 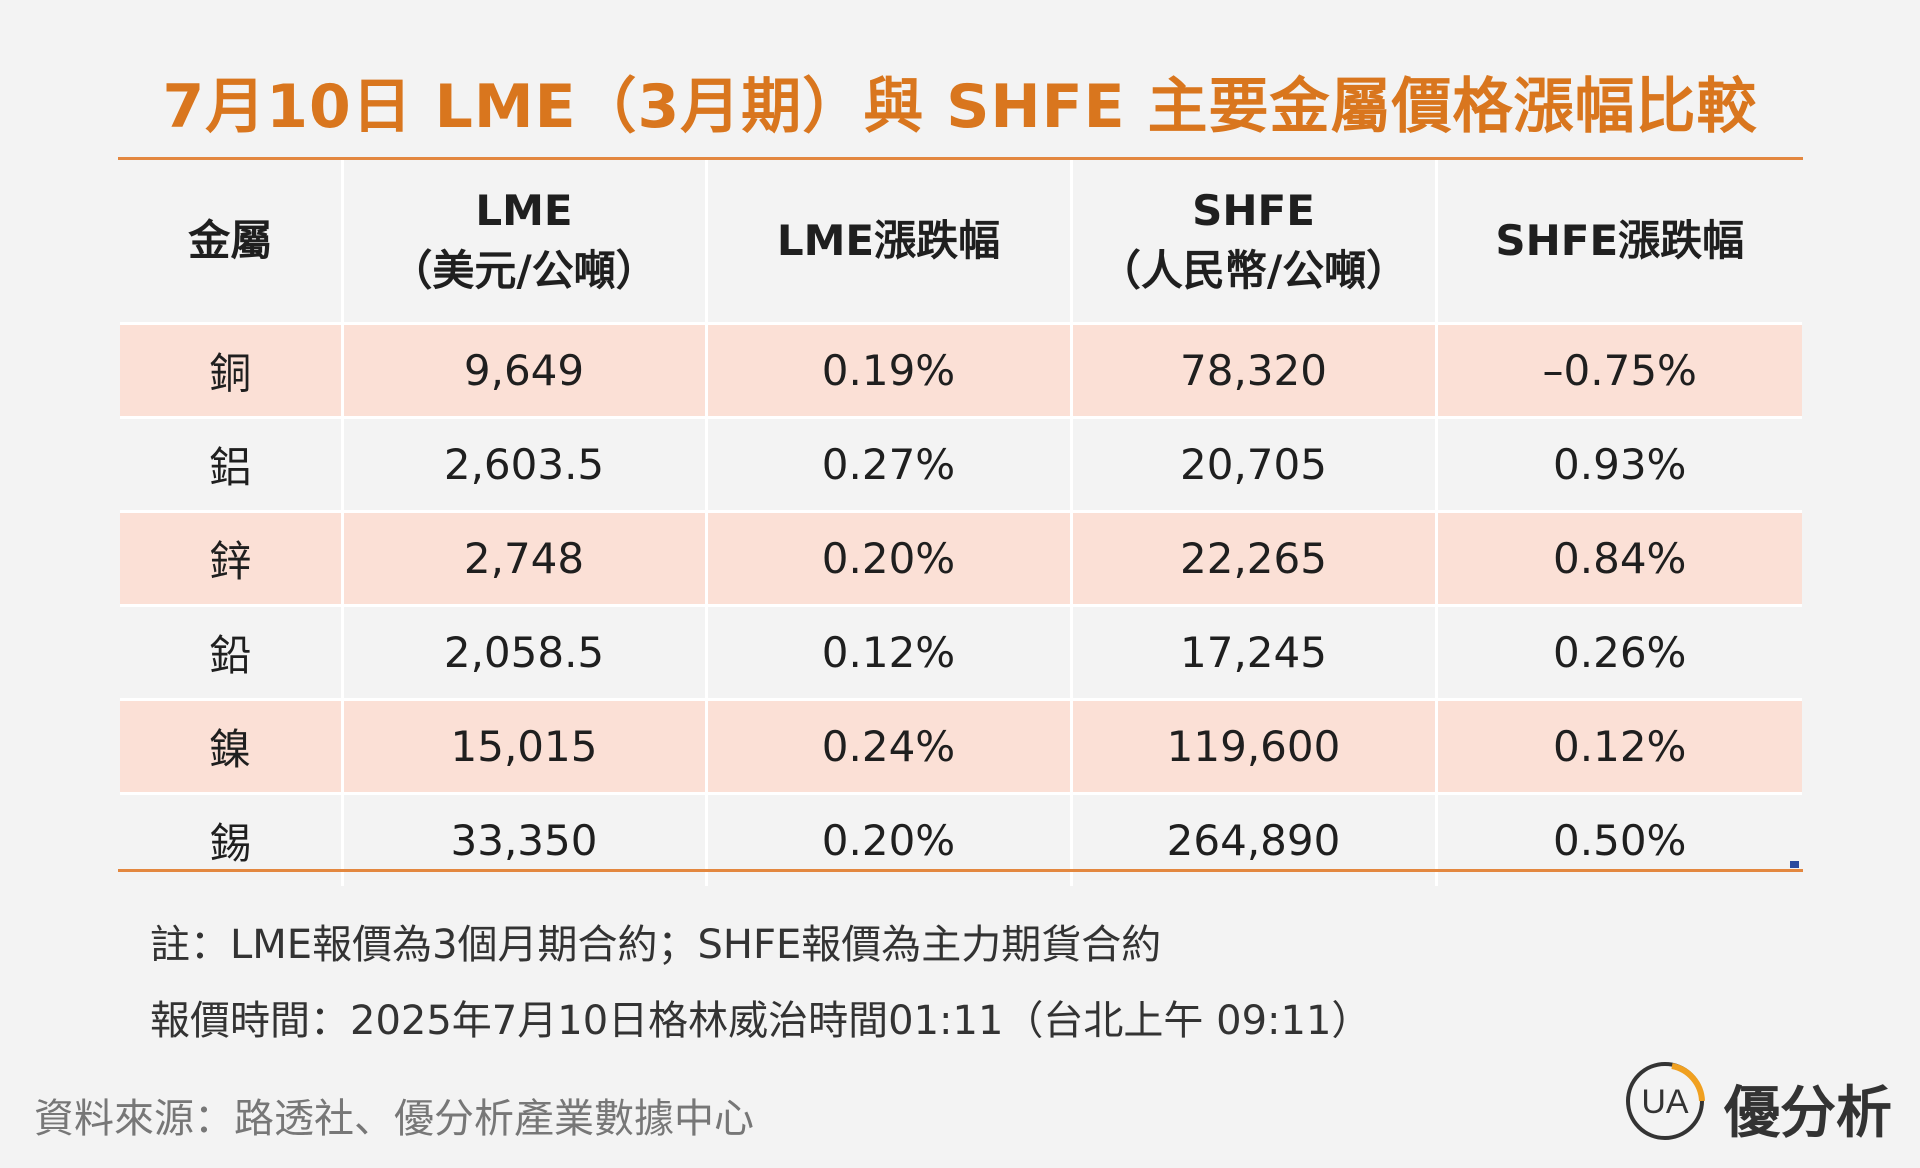 I want to click on column-header-shfe-change: SHFE漲跌幅, so click(x=1618, y=242).